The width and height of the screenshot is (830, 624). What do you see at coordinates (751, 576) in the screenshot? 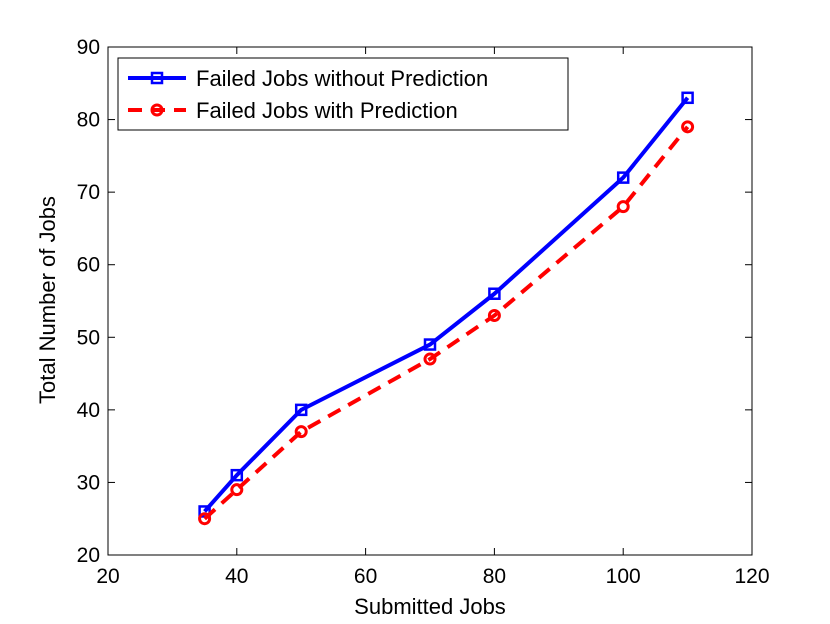
I see `x-tick-label: 120` at bounding box center [751, 576].